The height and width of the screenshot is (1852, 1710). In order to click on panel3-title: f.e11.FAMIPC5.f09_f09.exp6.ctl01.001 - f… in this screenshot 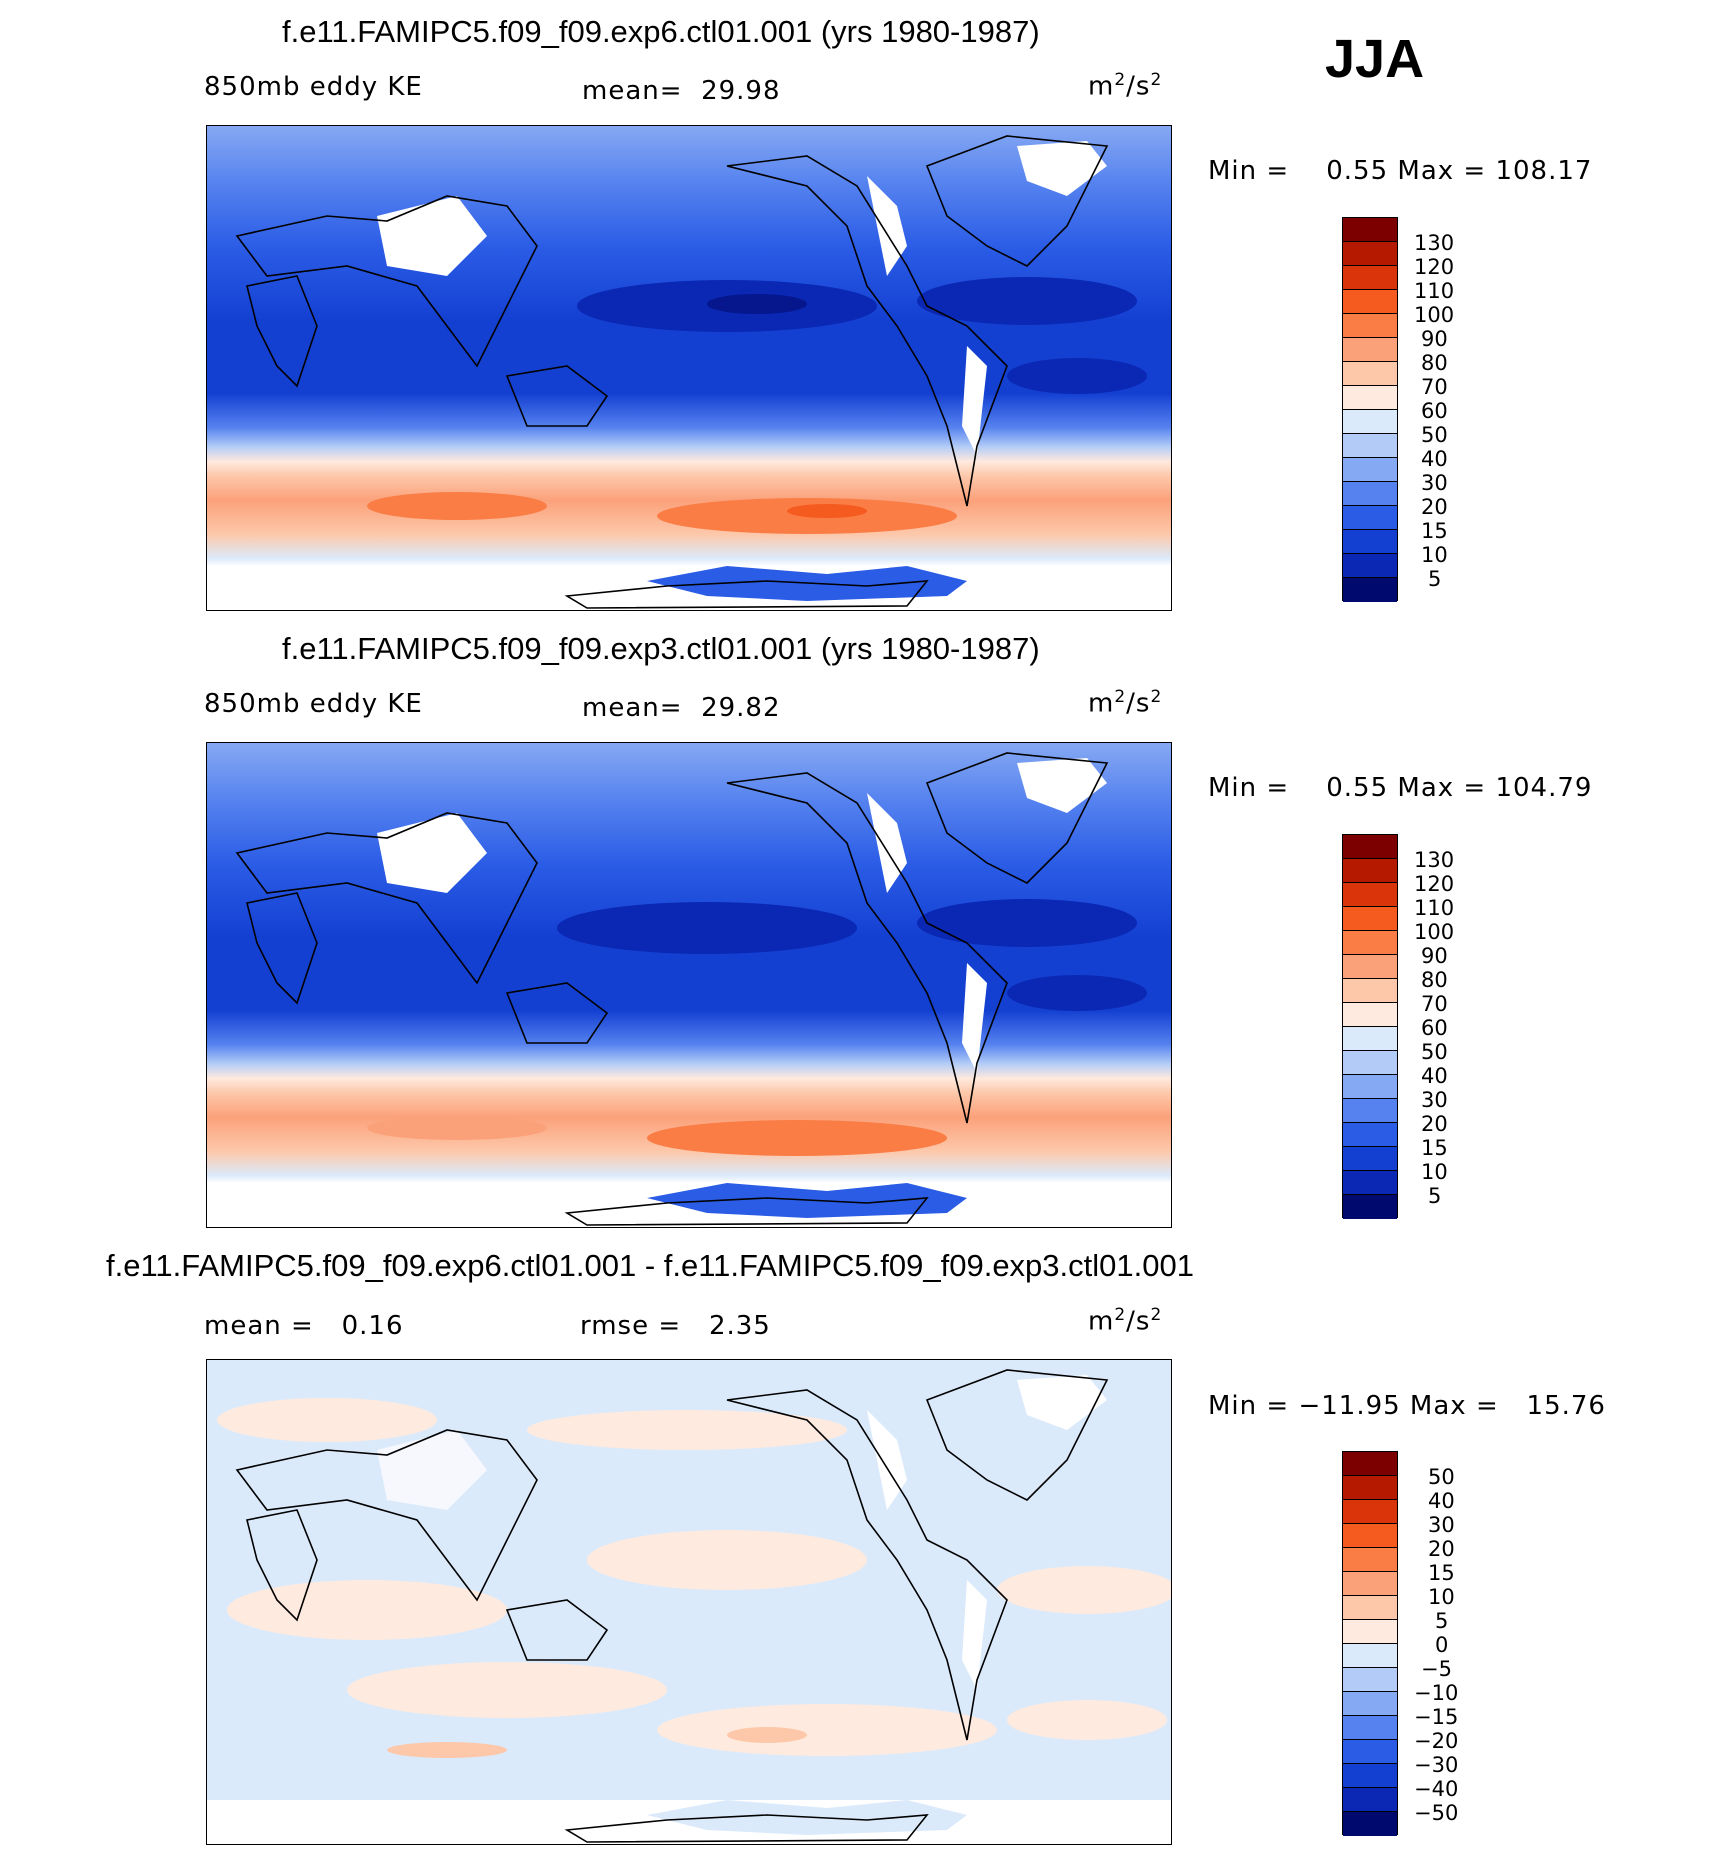, I will do `click(650, 1265)`.